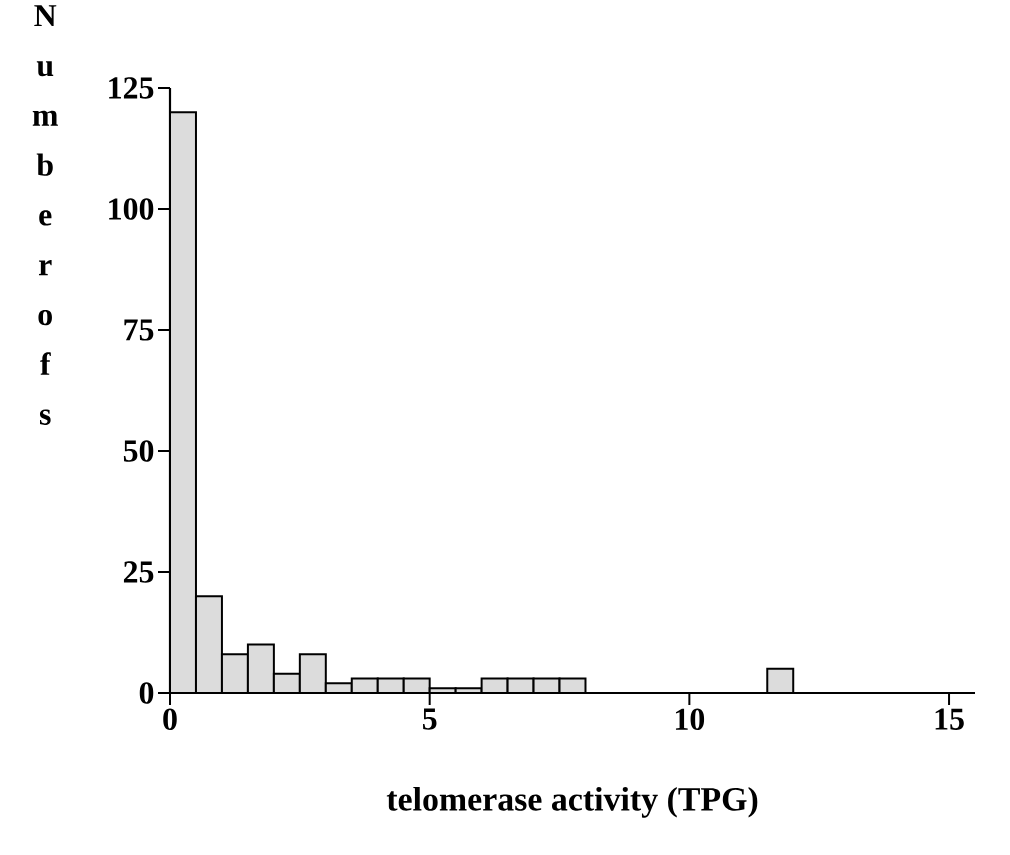 This screenshot has height=855, width=1010. Describe the element at coordinates (138, 572) in the screenshot. I see `y-tick-label: 25` at that location.